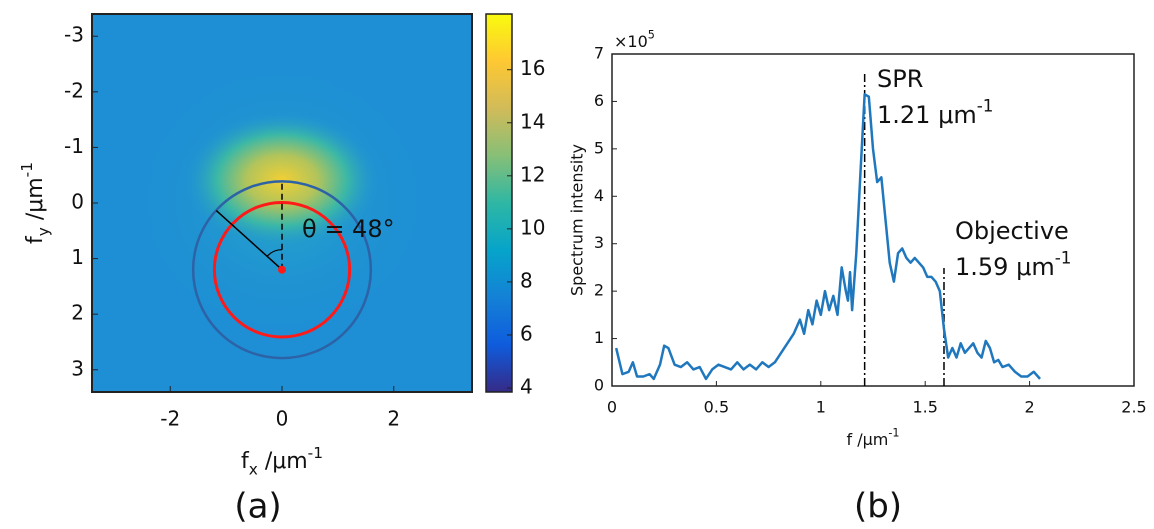  I want to click on y-axis-label-sup: -1, so click(27, 169).